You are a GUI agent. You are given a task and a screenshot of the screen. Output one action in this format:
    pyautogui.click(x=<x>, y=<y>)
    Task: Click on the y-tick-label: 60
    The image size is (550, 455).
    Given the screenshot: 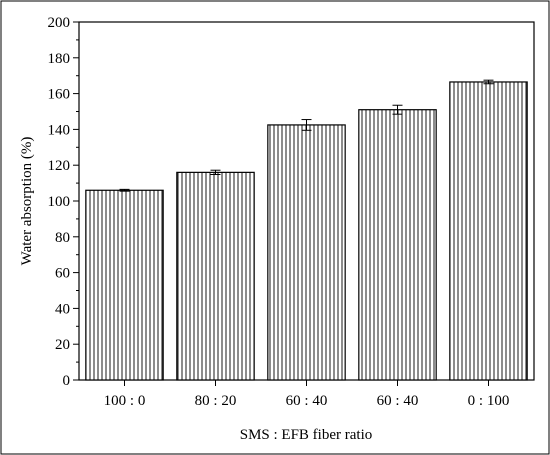 What is the action you would take?
    pyautogui.click(x=62, y=274)
    